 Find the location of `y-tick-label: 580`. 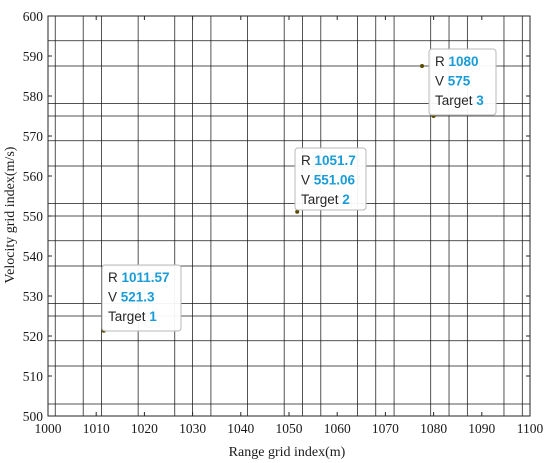

y-tick-label: 580 is located at coordinates (33, 96).